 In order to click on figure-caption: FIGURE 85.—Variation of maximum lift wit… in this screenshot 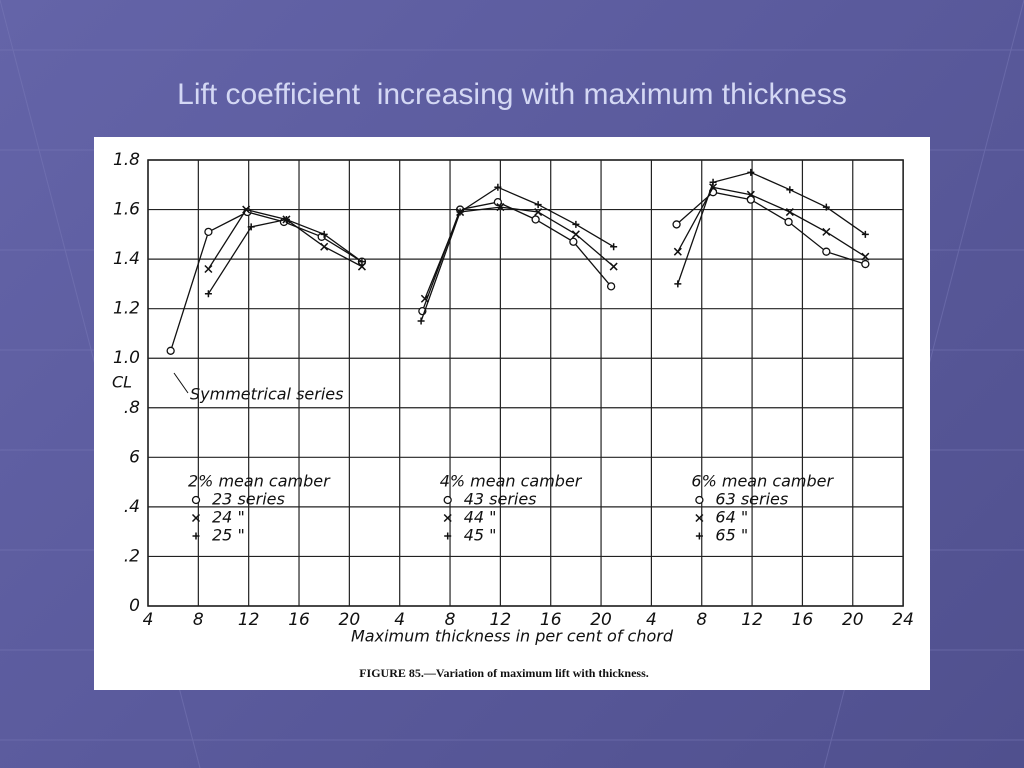, I will do `click(504, 673)`.